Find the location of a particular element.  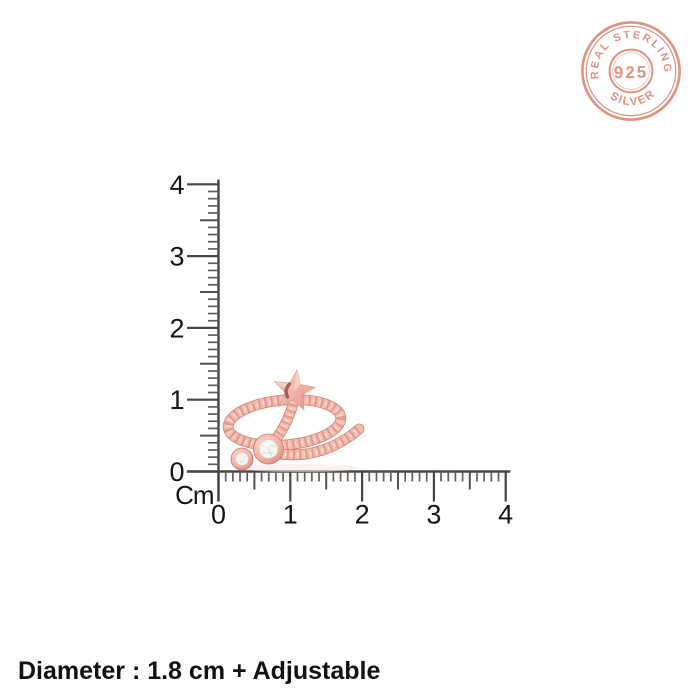

horizontal-ruler: 0 1 2 3 4 is located at coordinates (349, 500).